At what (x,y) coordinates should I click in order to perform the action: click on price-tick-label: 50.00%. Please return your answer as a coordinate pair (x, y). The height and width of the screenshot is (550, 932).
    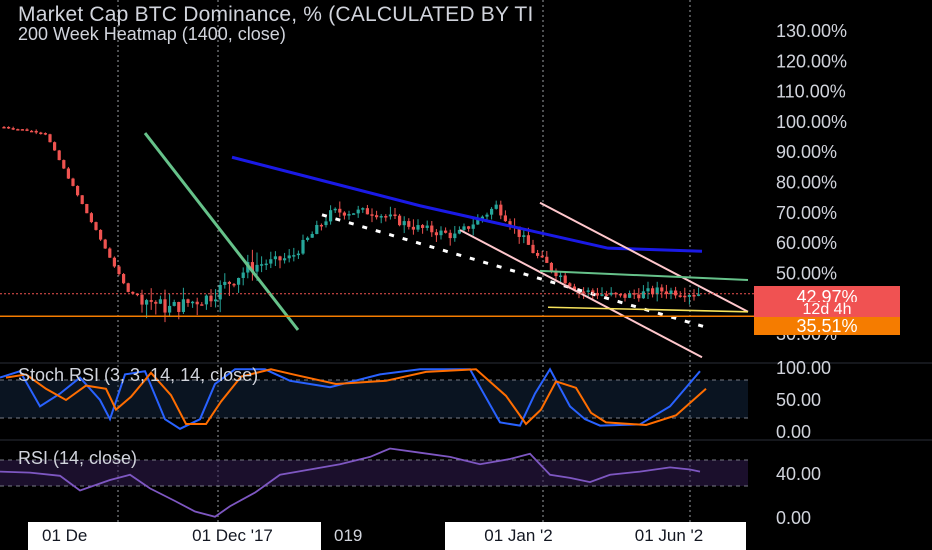
    Looking at the image, I should click on (806, 273).